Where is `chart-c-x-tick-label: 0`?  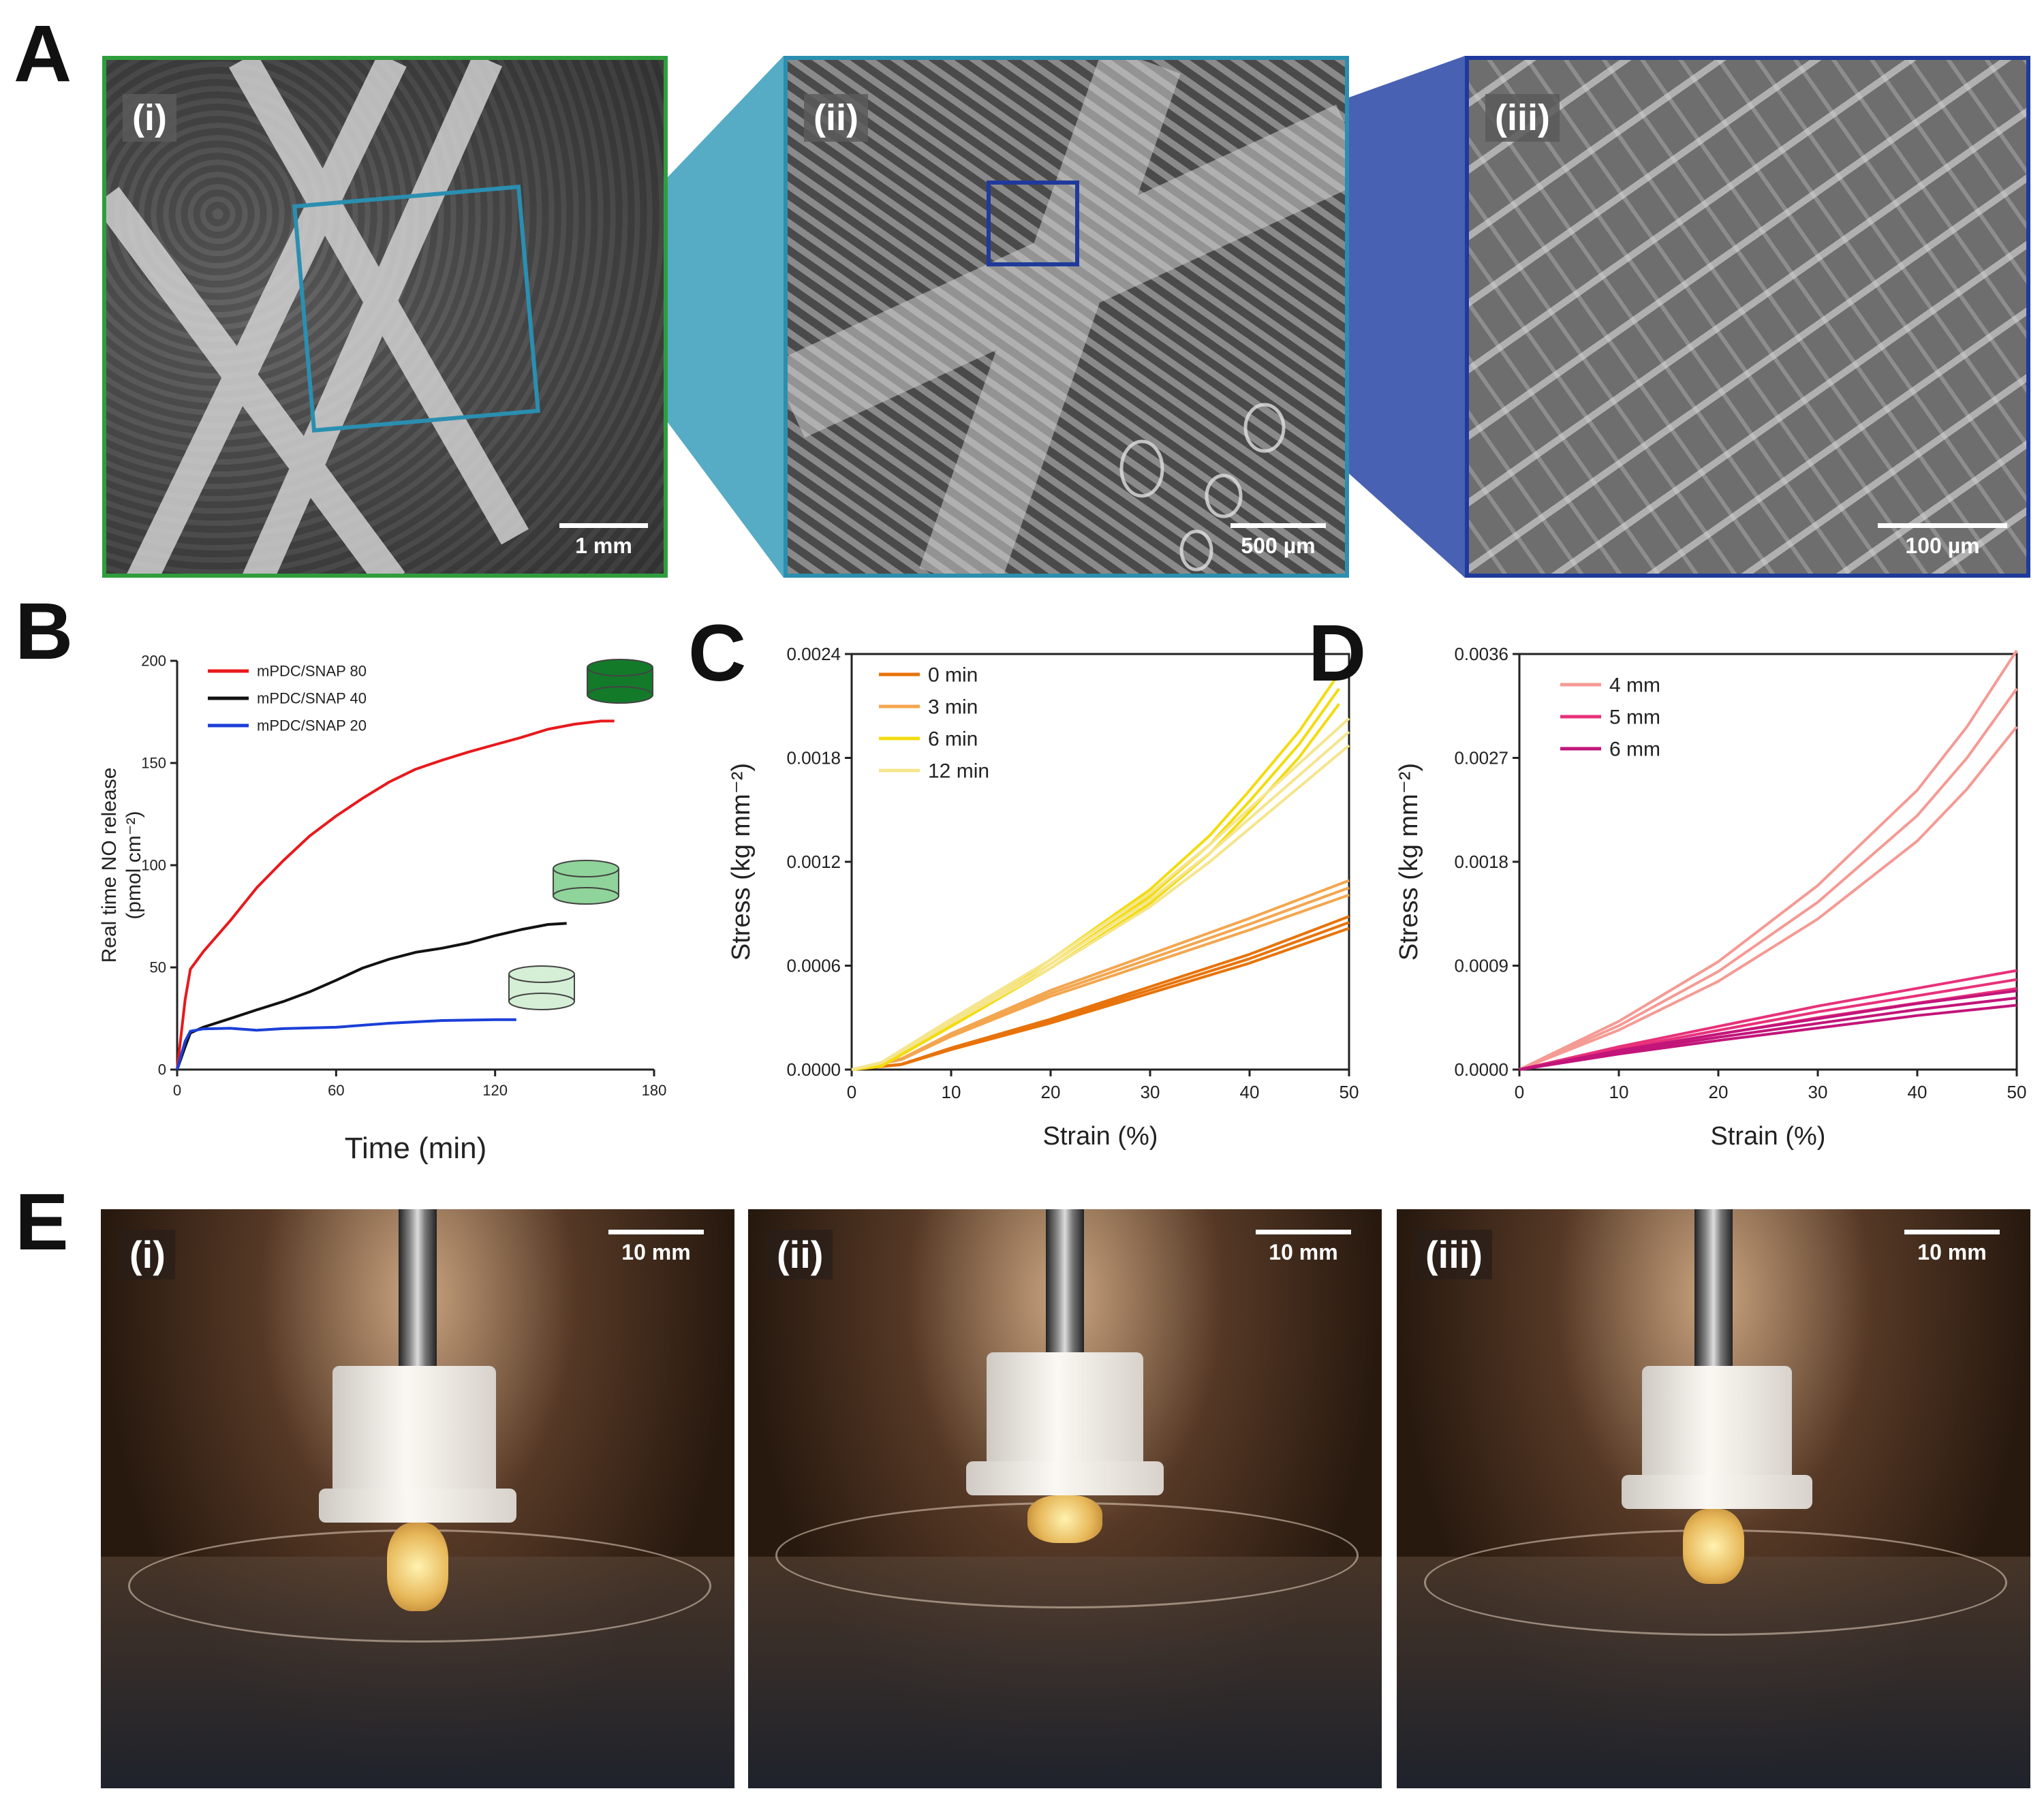 chart-c-x-tick-label: 0 is located at coordinates (851, 1092).